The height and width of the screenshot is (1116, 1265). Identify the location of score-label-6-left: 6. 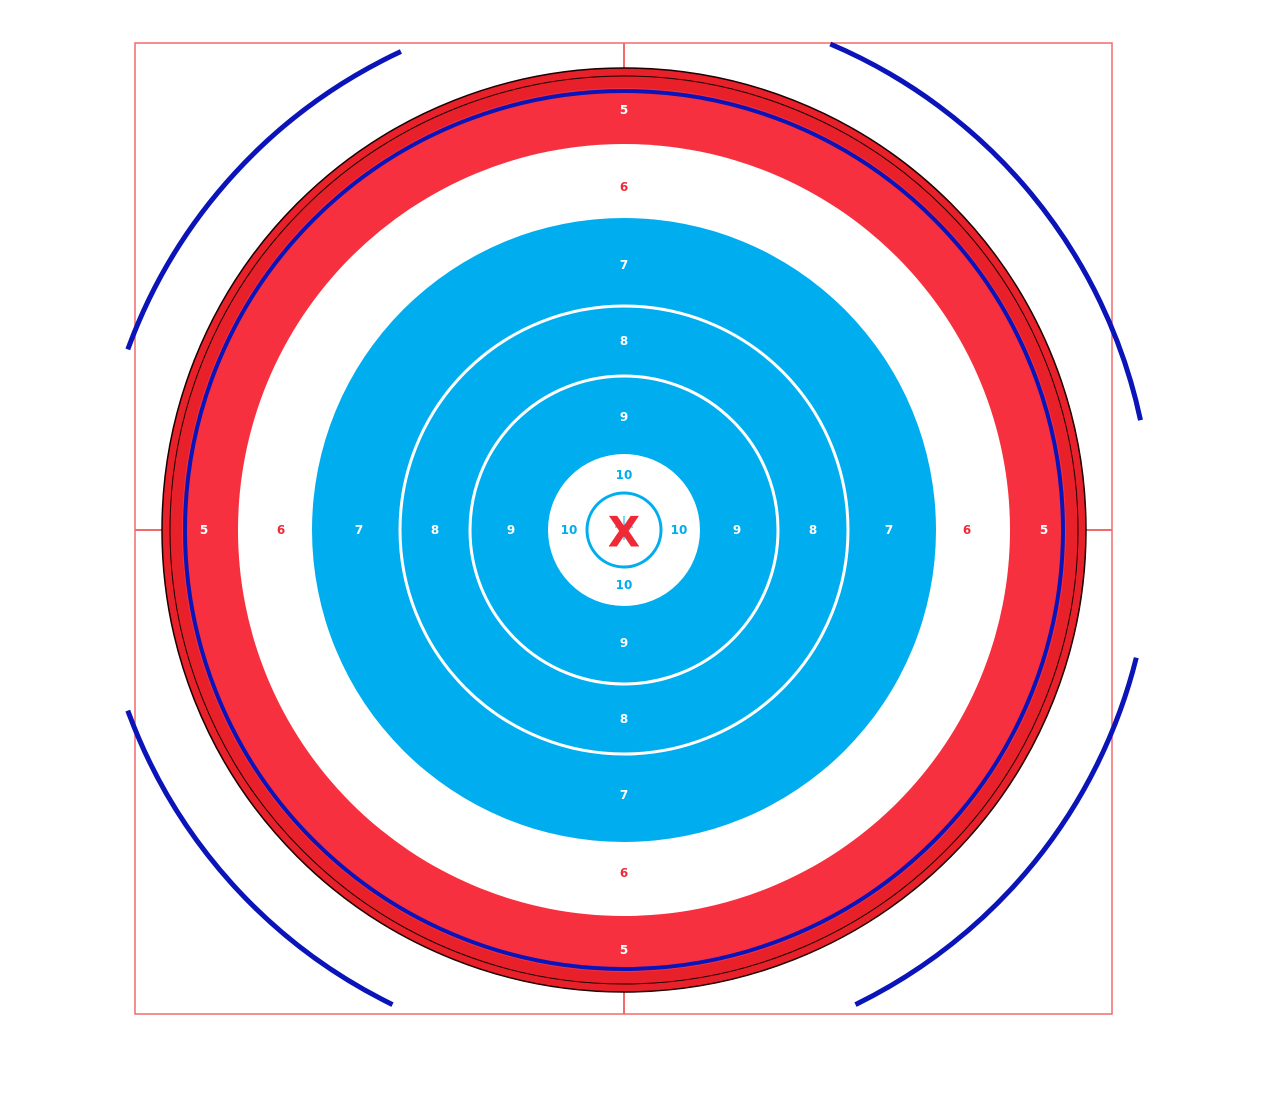
(281, 530).